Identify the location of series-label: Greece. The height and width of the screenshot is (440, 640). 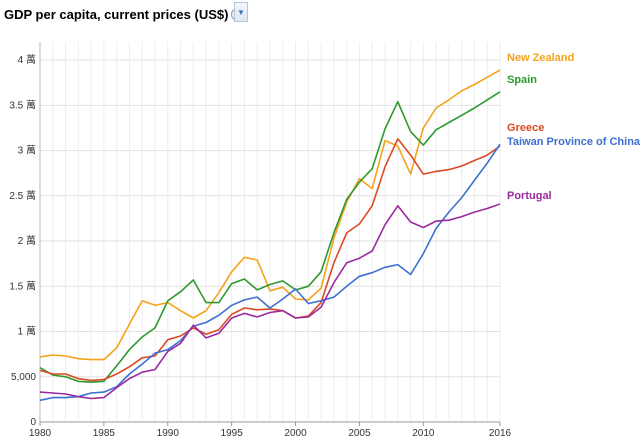
(525, 128).